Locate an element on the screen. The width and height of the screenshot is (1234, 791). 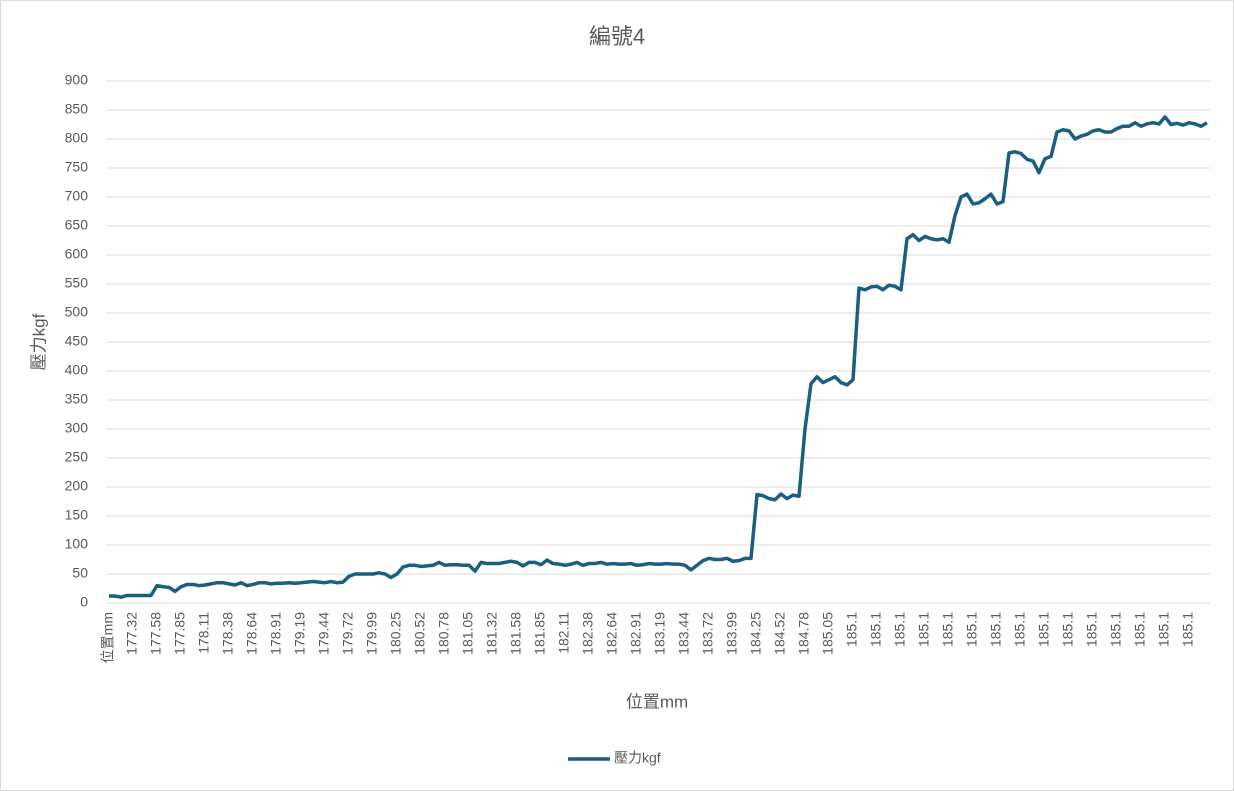
y-tick-label: 700 is located at coordinates (77, 196).